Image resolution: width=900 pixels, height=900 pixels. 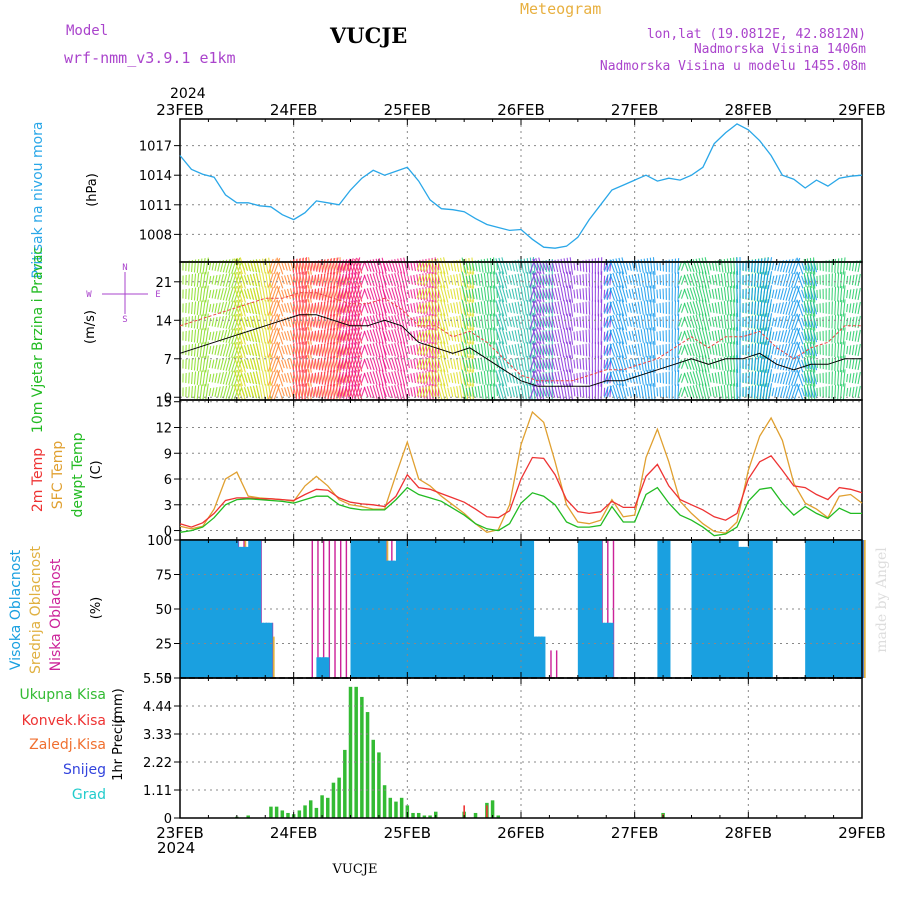 What do you see at coordinates (407, 833) in the screenshot?
I see `bottom-day-label: 25FEB` at bounding box center [407, 833].